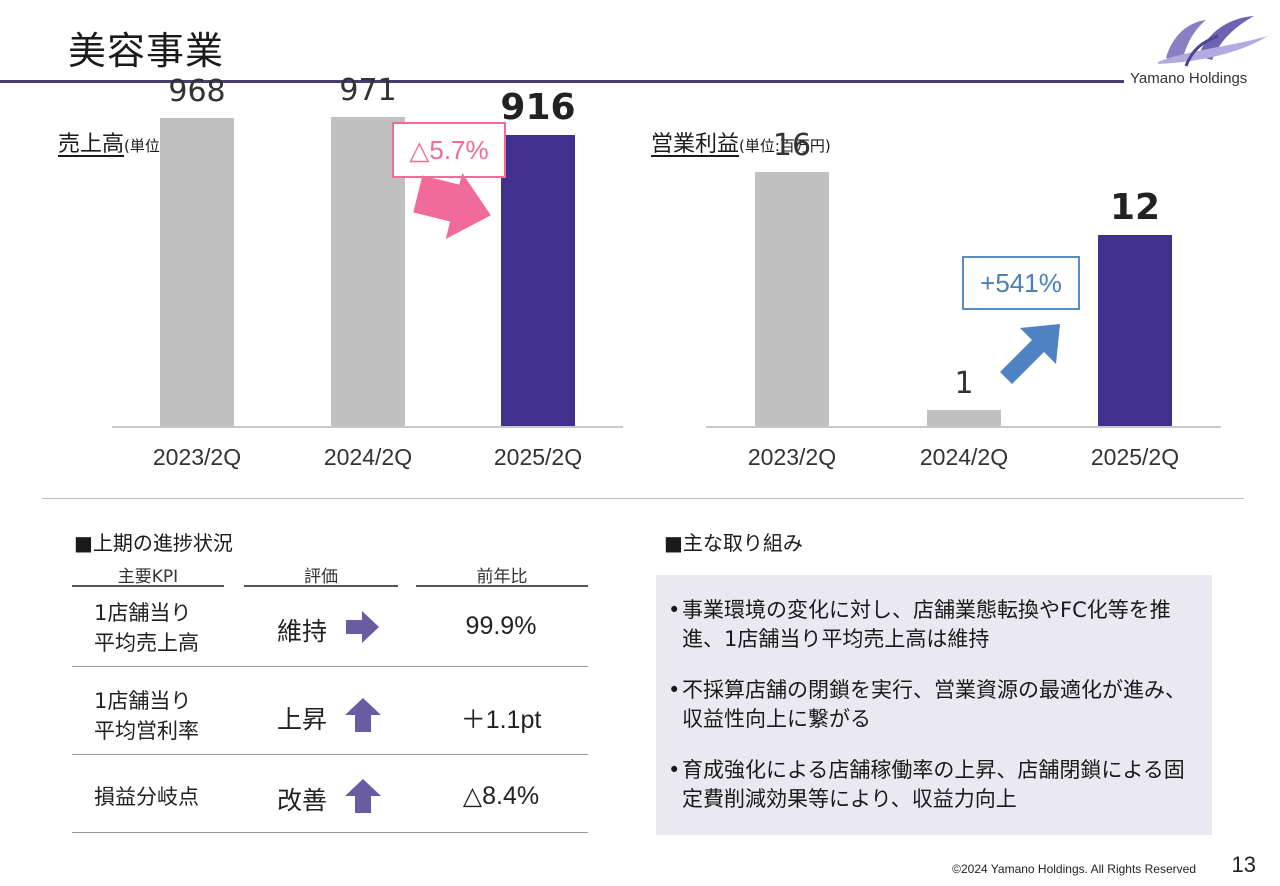 The width and height of the screenshot is (1280, 886). What do you see at coordinates (146, 51) in the screenshot?
I see `page-title: 美容事業` at bounding box center [146, 51].